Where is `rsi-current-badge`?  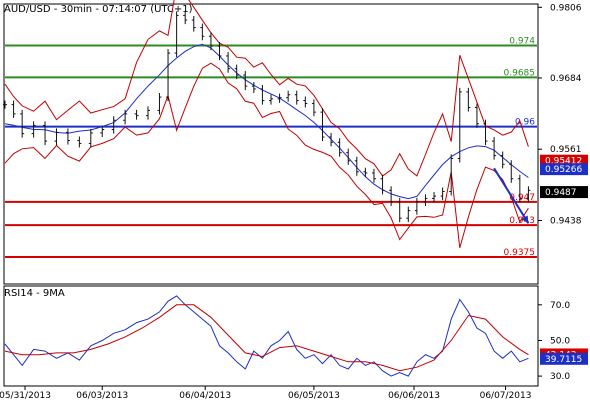
rsi-current-badge is located at coordinates (564, 358).